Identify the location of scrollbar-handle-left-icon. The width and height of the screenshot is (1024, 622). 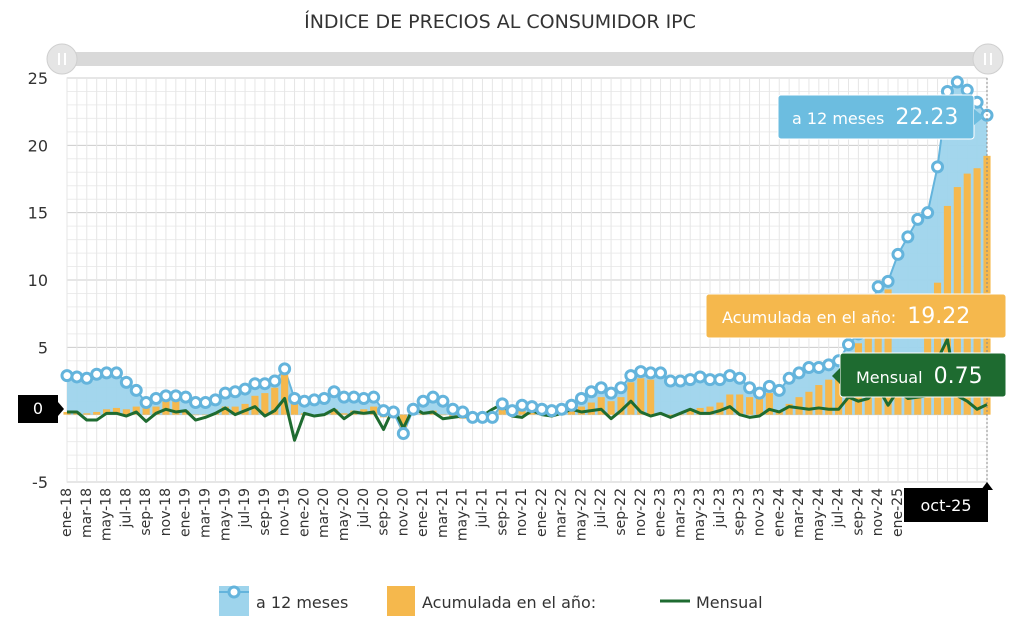
(62, 59).